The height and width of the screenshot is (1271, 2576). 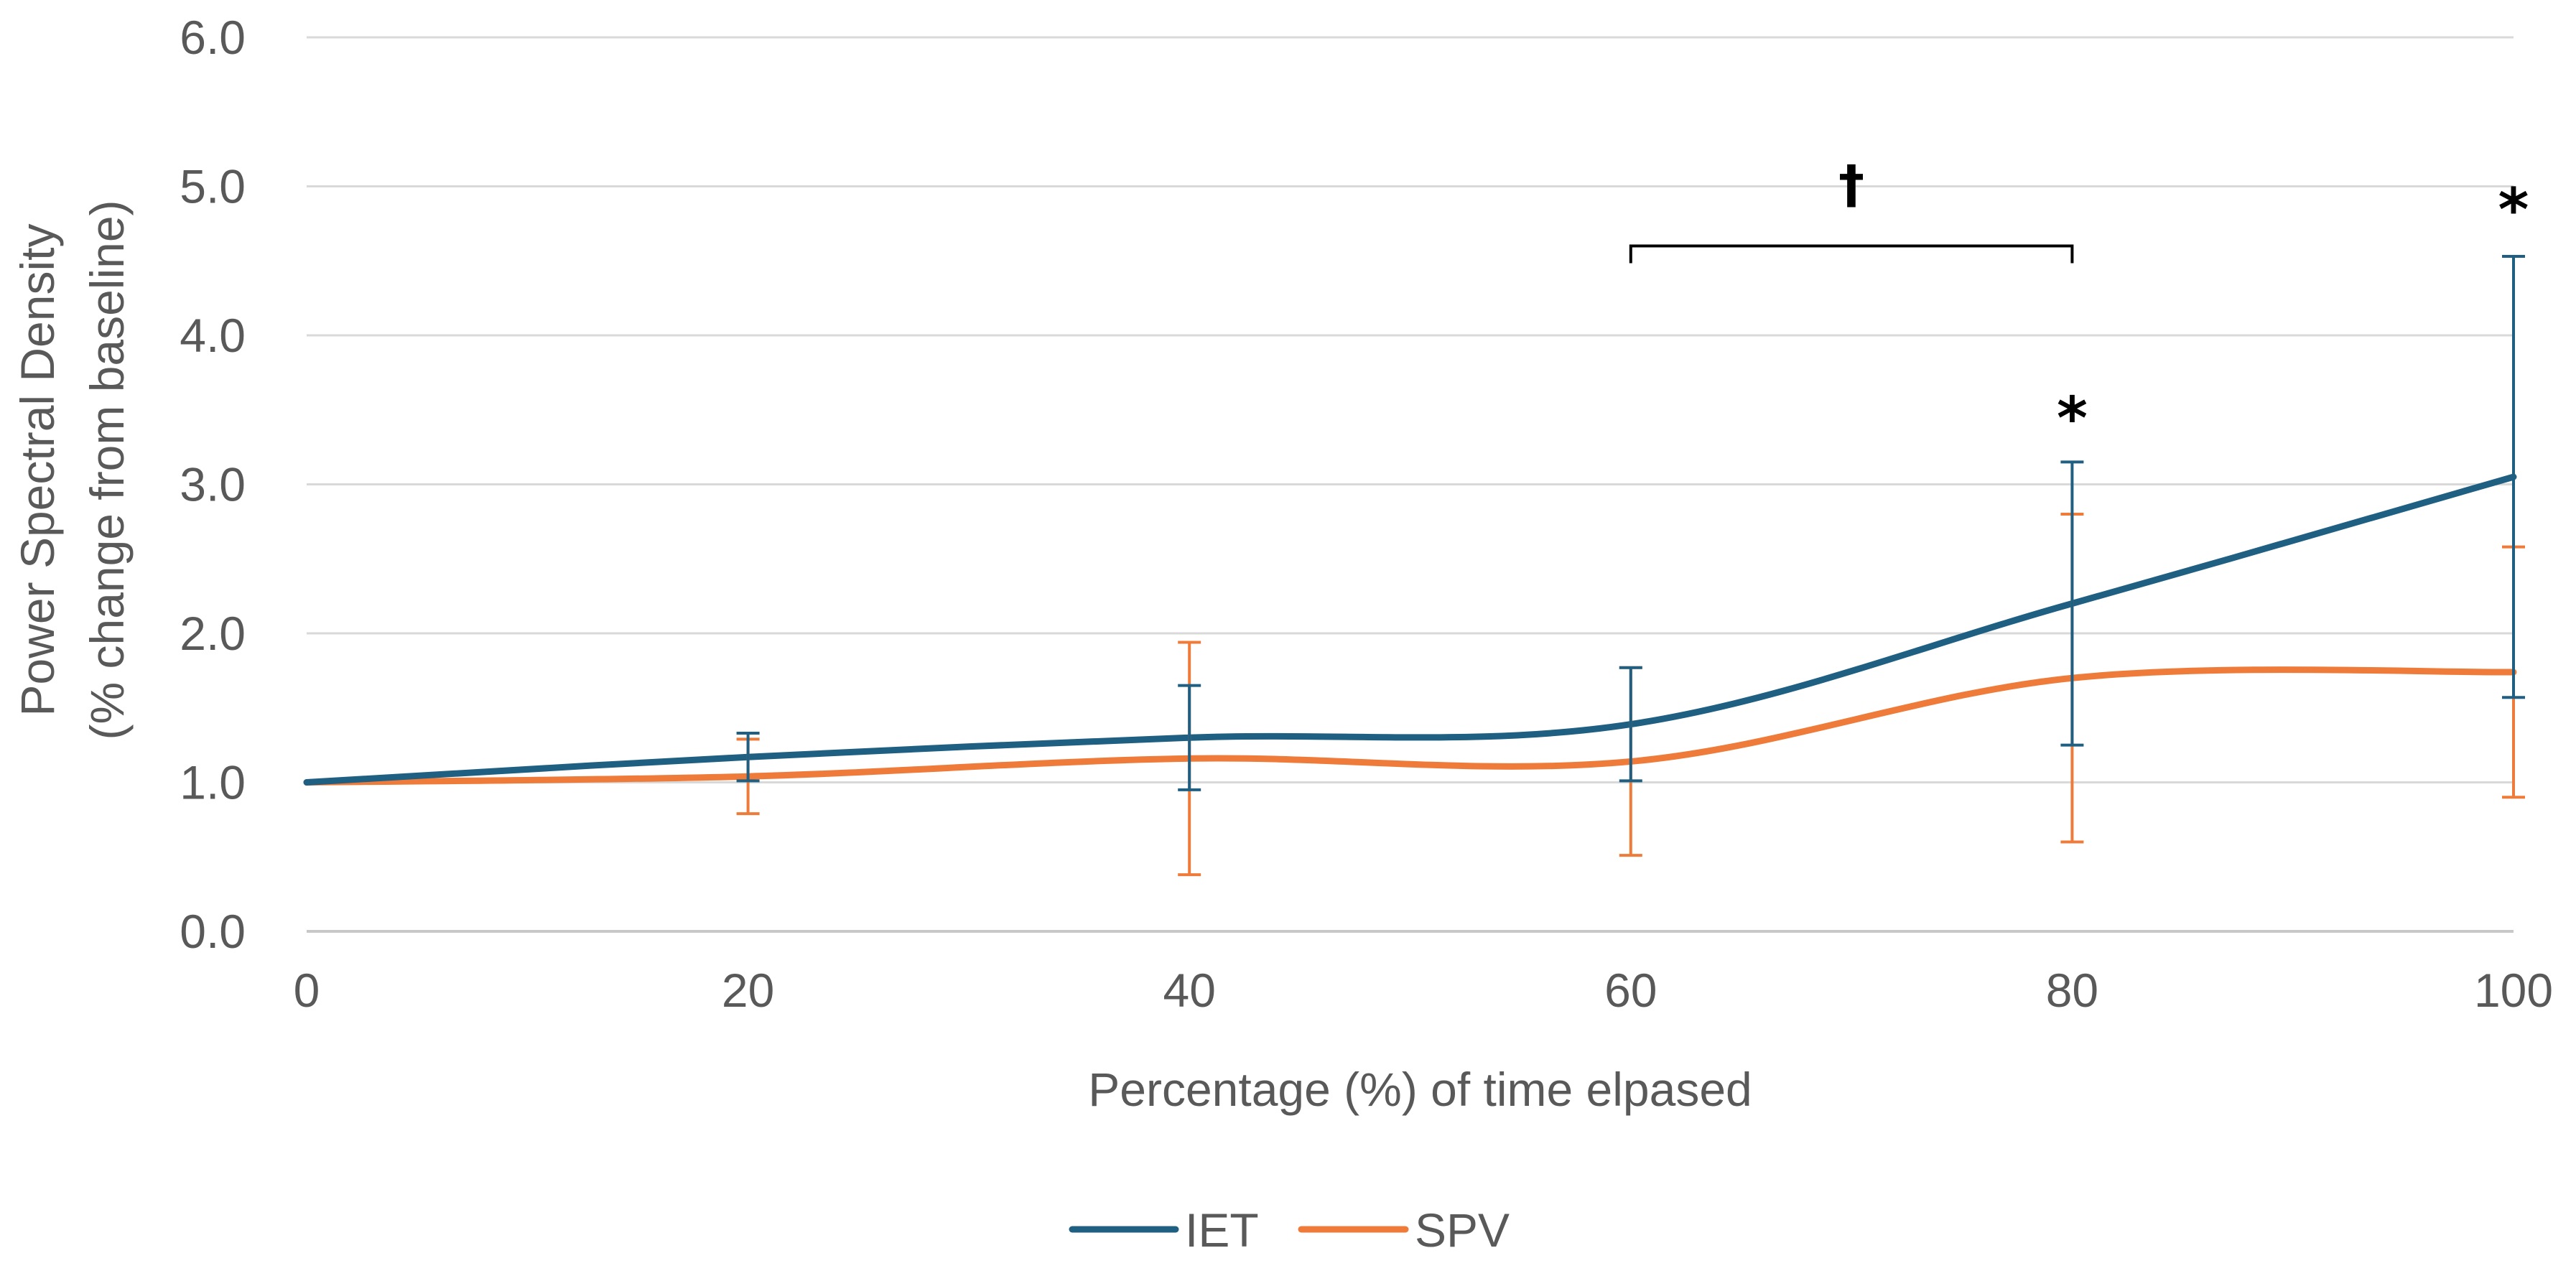 I want to click on y-tick-label: 5.0, so click(x=213, y=186).